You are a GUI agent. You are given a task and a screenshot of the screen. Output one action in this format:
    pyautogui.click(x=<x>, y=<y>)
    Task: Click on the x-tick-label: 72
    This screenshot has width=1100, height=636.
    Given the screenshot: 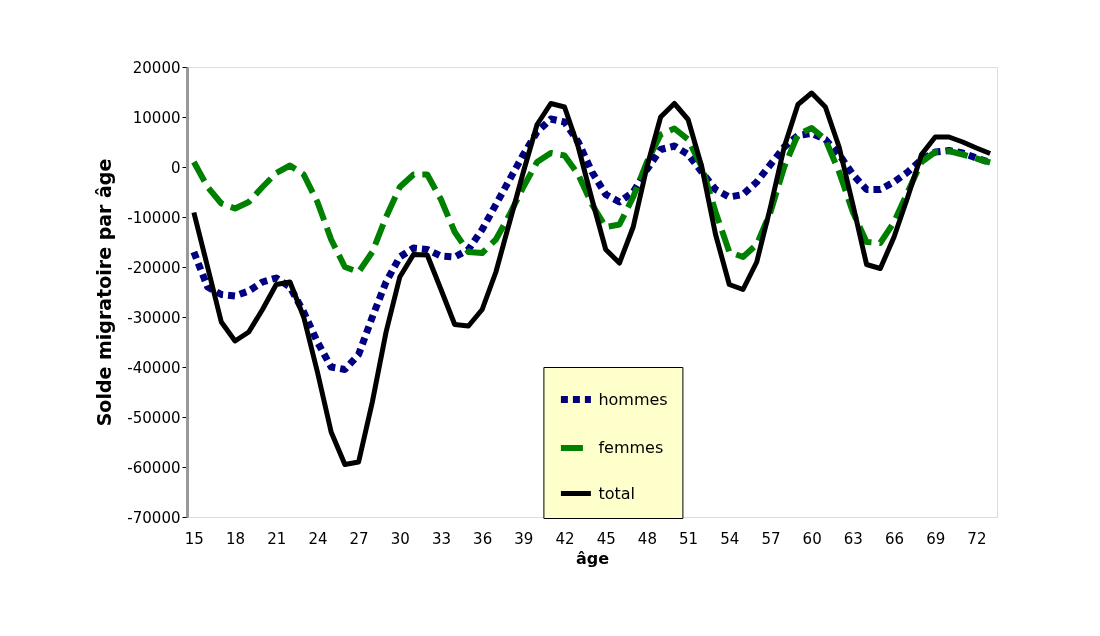 What is the action you would take?
    pyautogui.click(x=977, y=538)
    